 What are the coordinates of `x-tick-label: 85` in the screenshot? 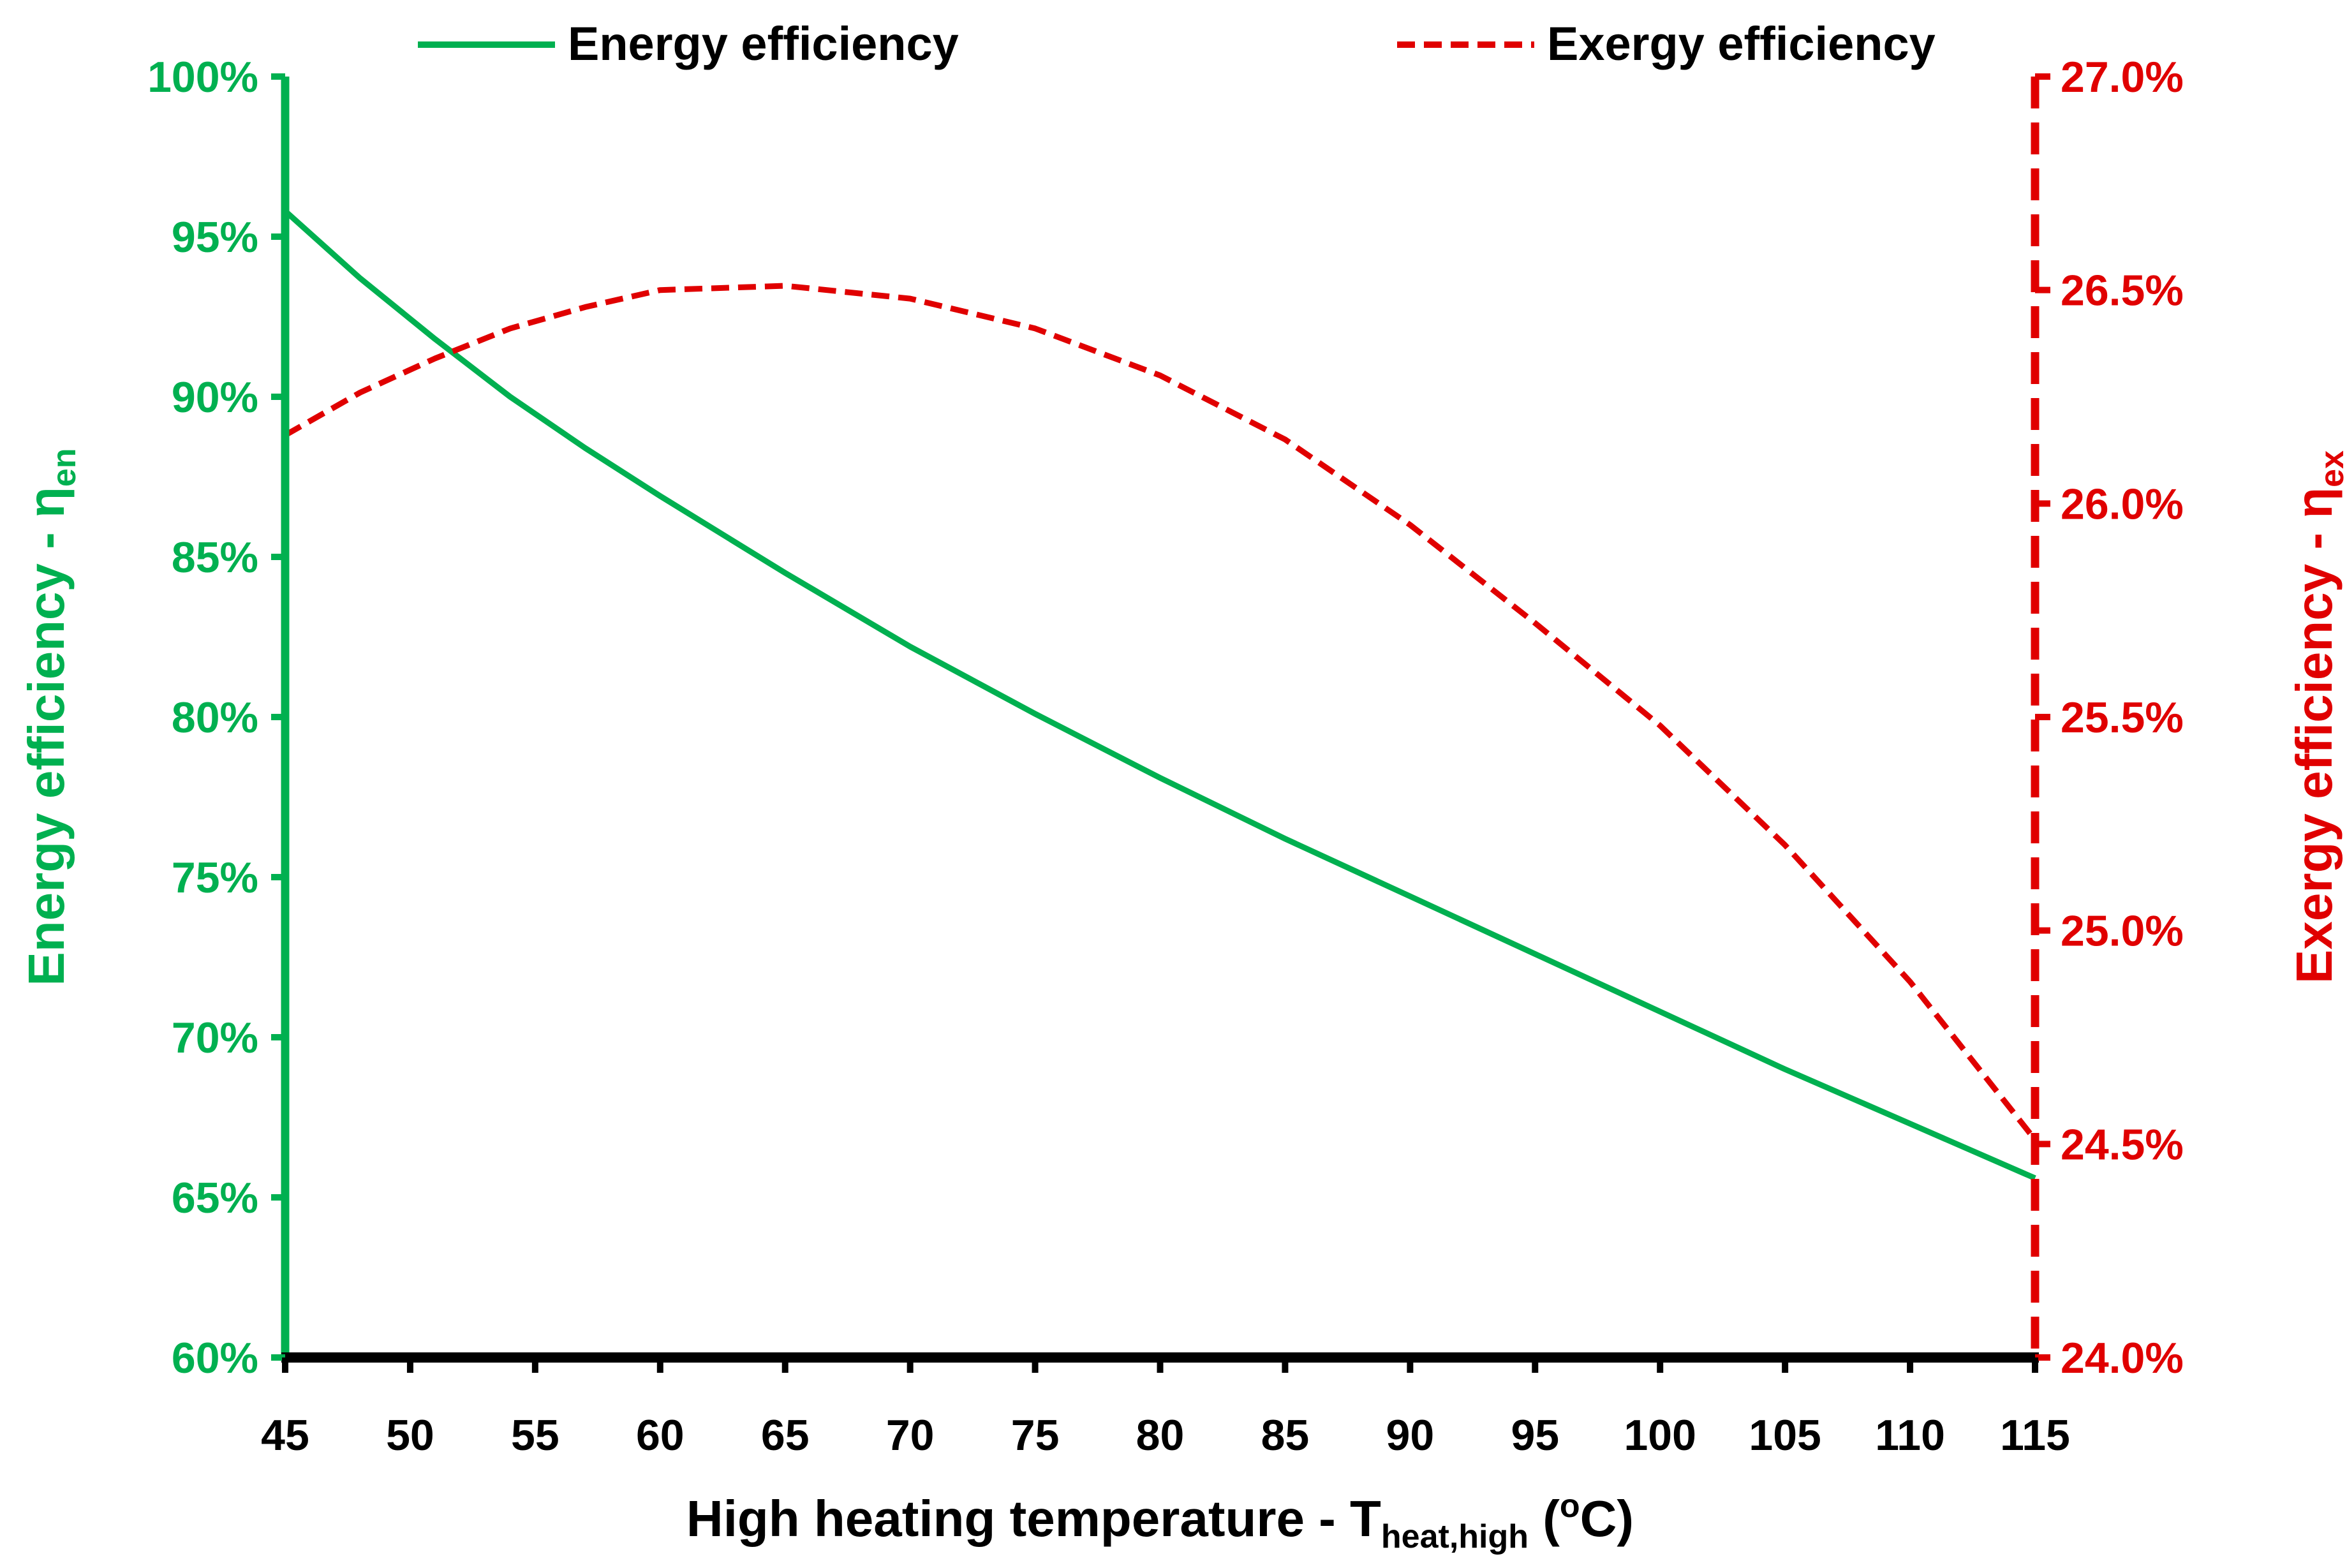 It's located at (1285, 1435).